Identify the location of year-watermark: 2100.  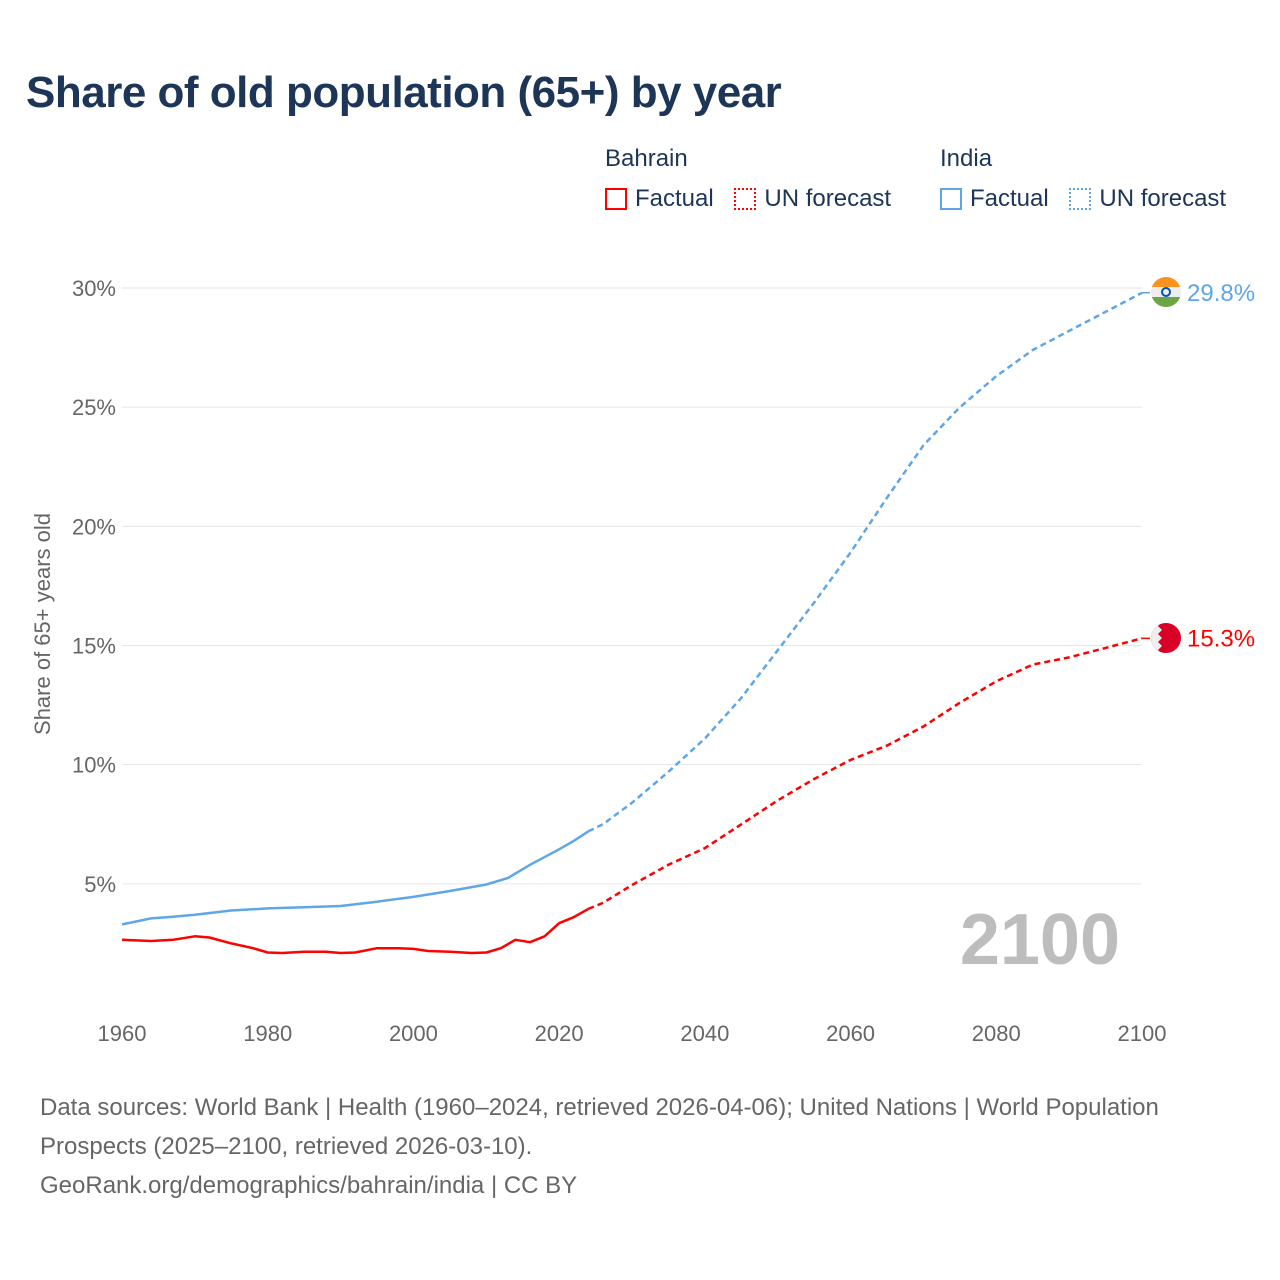
(1040, 940).